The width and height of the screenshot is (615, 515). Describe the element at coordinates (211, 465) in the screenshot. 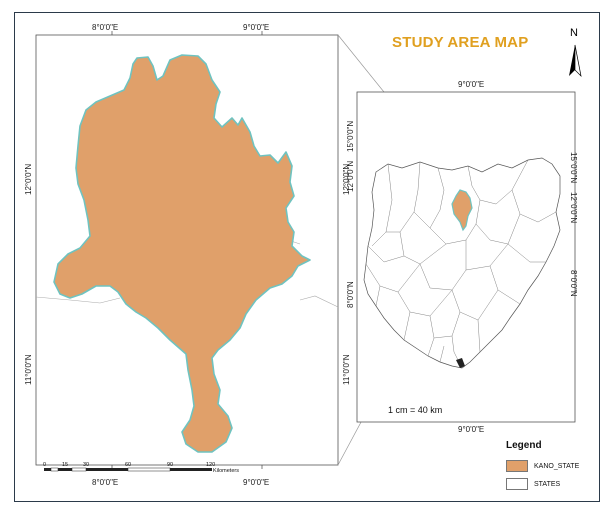

I see `scalebar-tick-label: 120` at that location.